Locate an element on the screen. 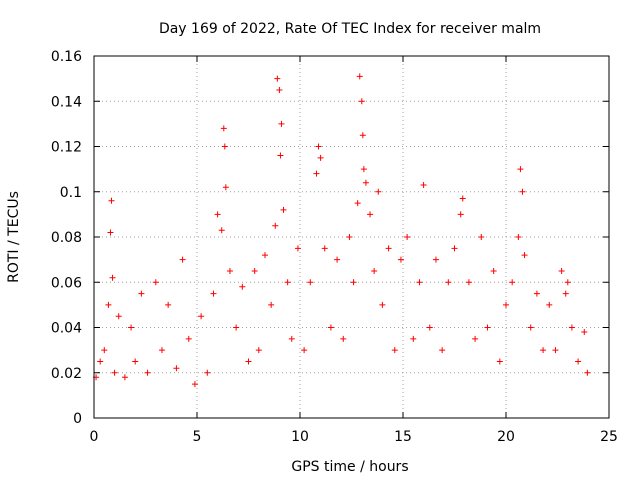 Image resolution: width=640 pixels, height=480 pixels. y-tick-label: 0.08 is located at coordinates (66, 238).